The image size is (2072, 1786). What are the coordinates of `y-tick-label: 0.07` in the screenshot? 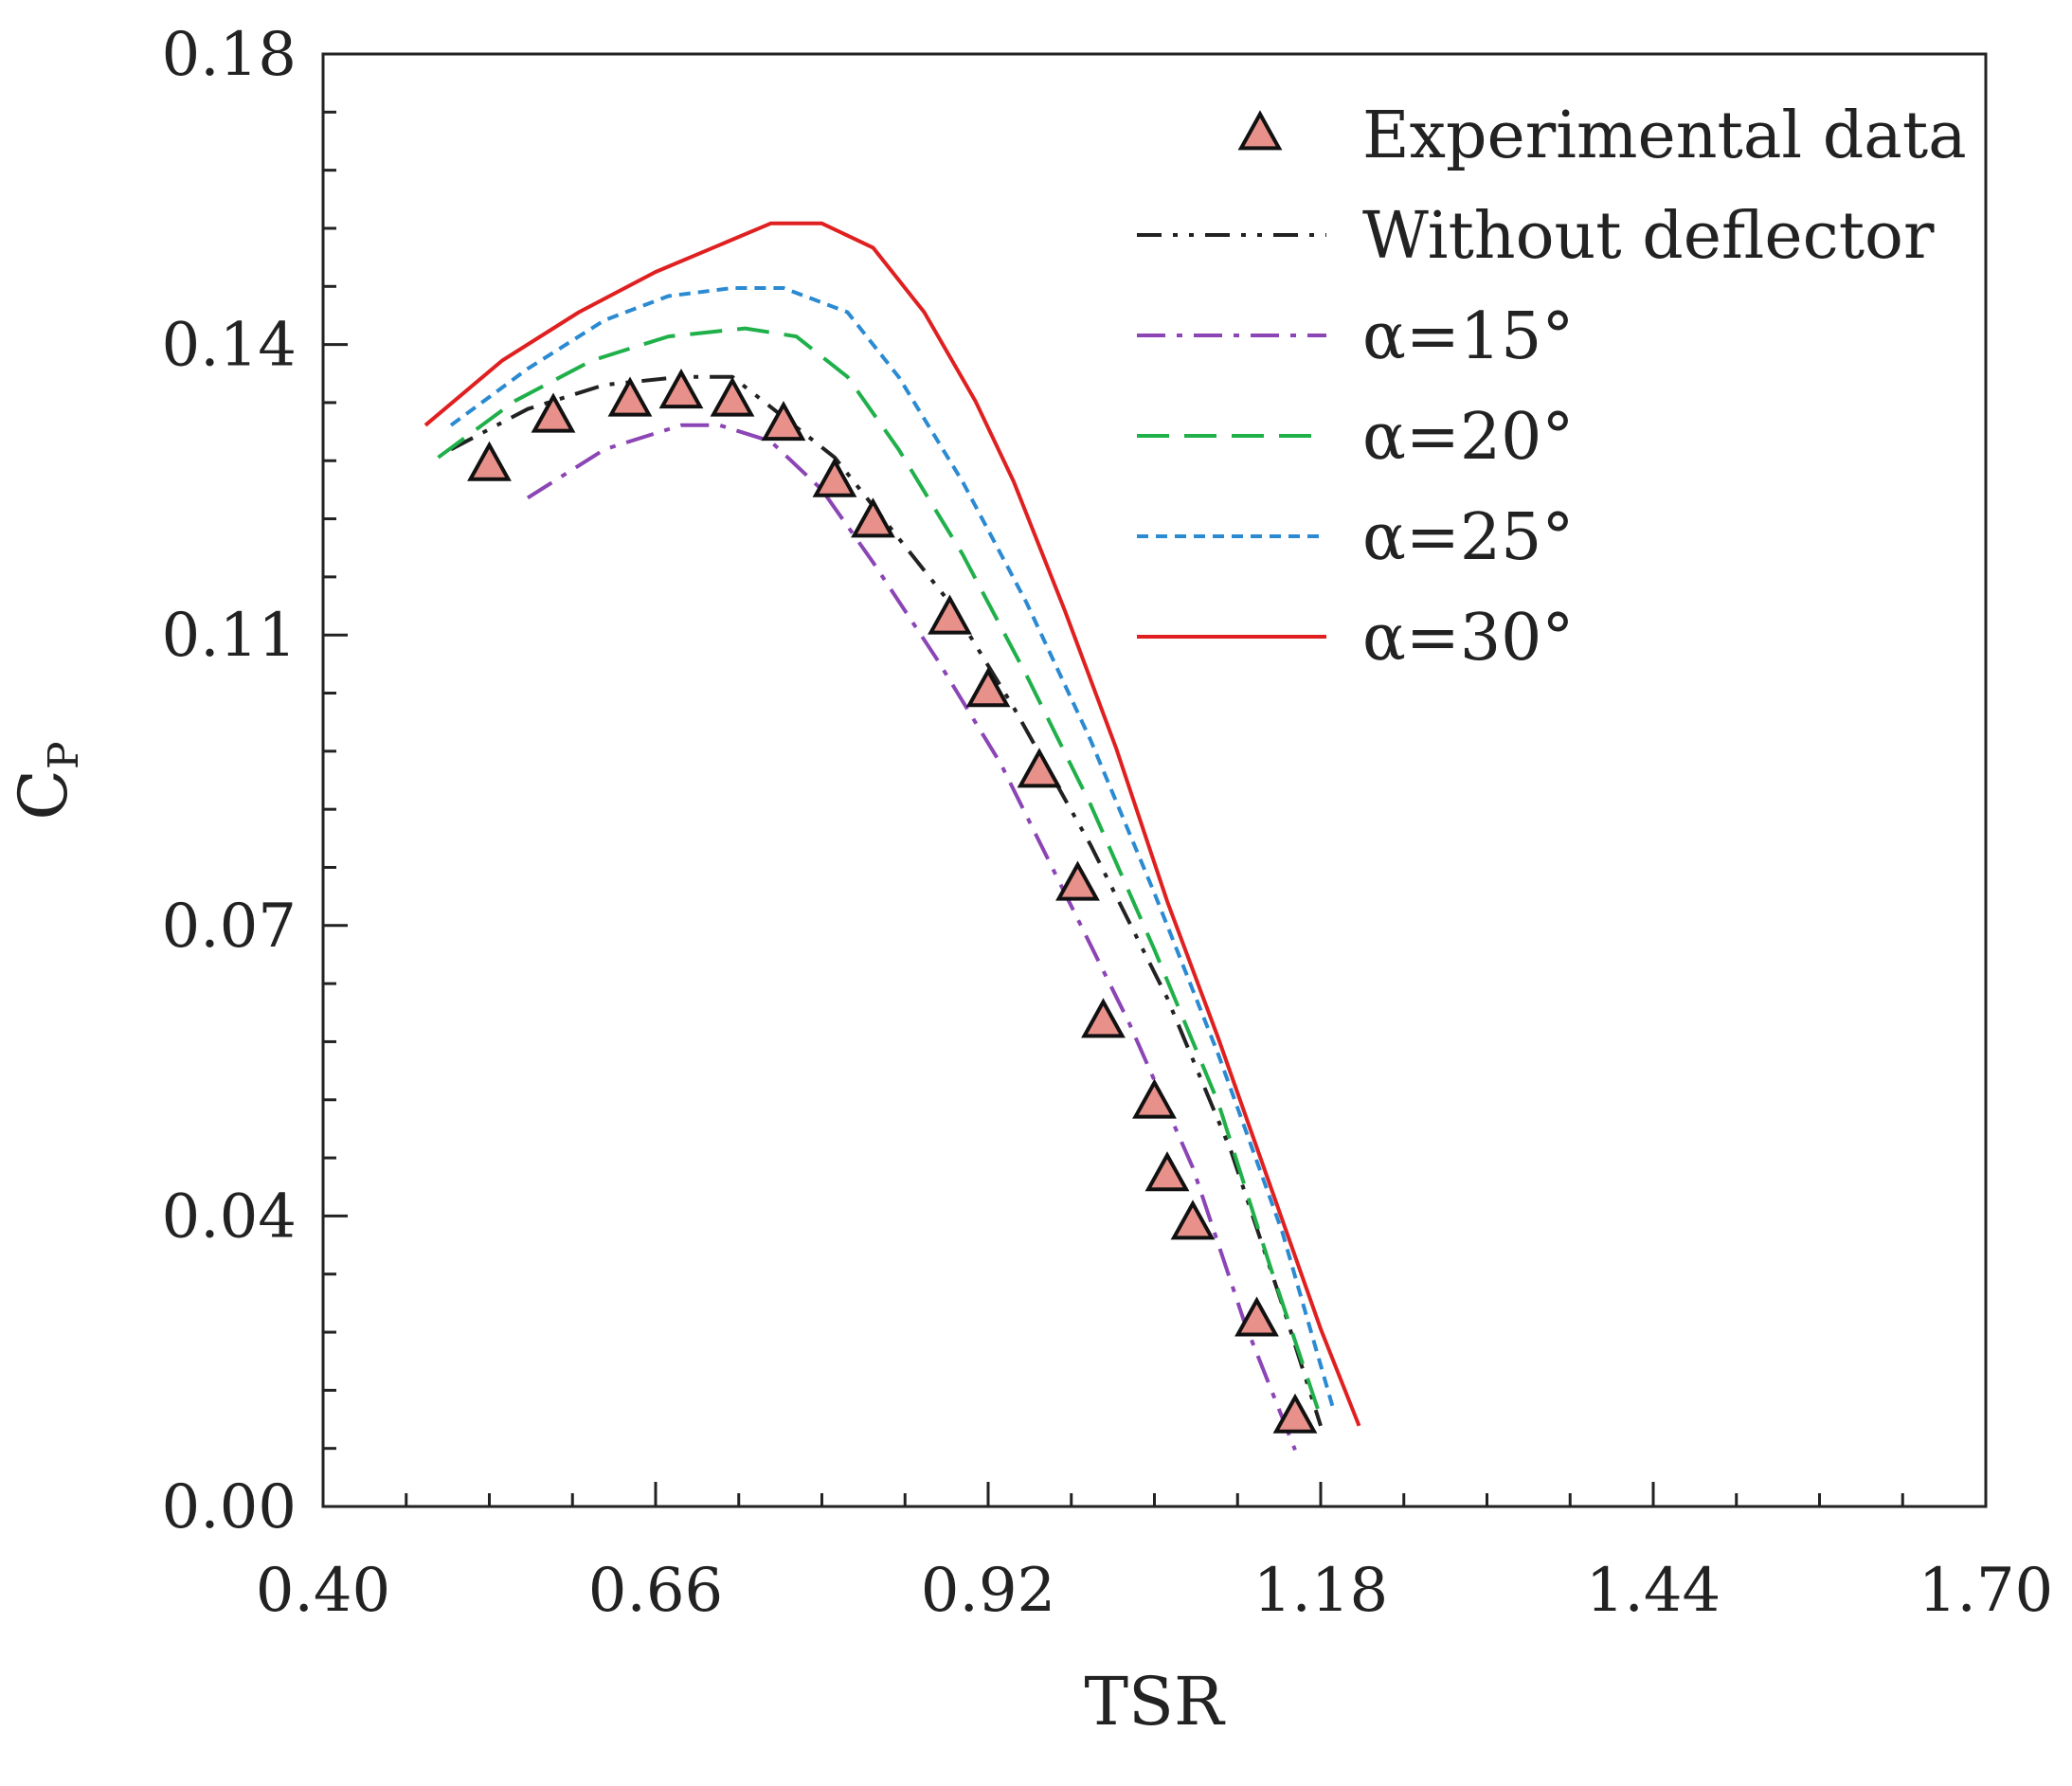 It's located at (229, 927).